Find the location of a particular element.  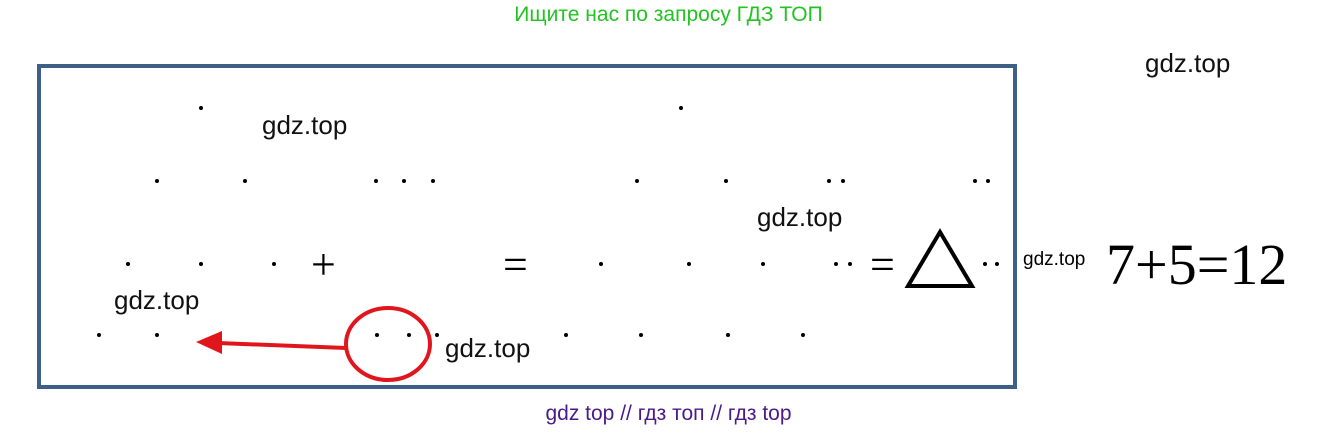

arrow-line is located at coordinates (282, 345).